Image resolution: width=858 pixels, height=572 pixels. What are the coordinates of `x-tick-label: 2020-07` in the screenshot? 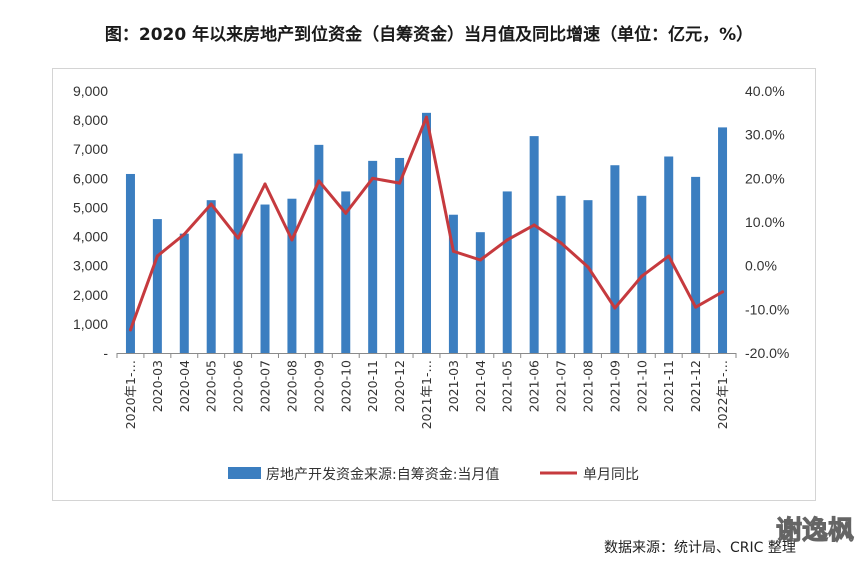 It's located at (265, 386).